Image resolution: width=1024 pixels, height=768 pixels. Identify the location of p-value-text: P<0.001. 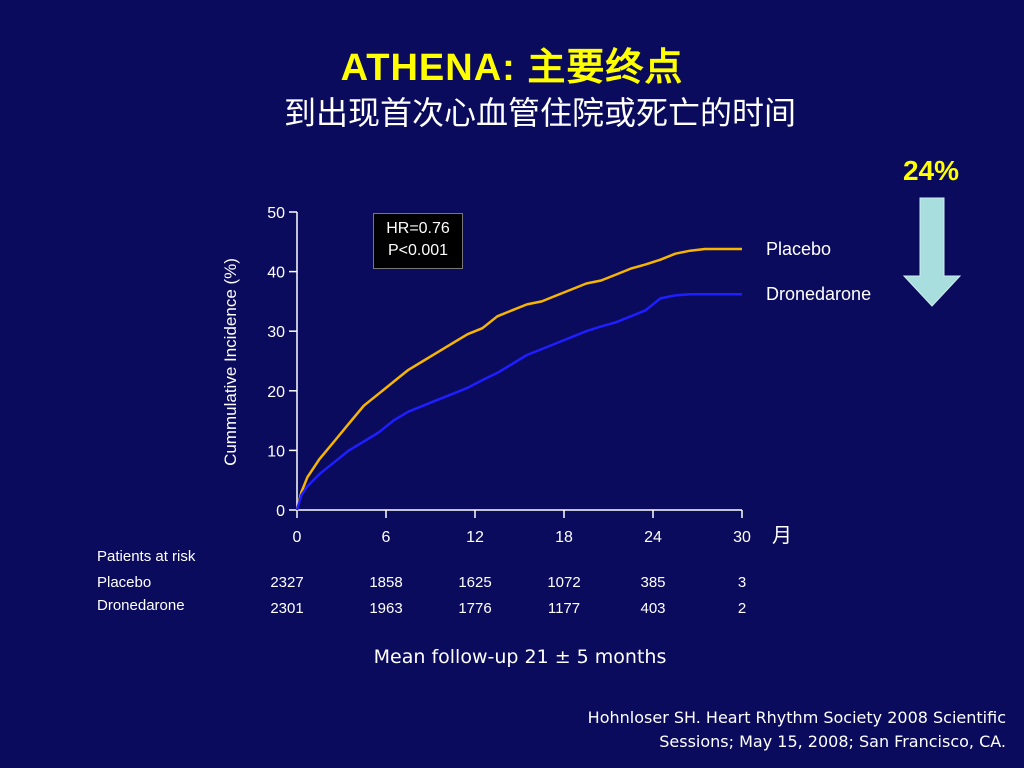
(418, 250).